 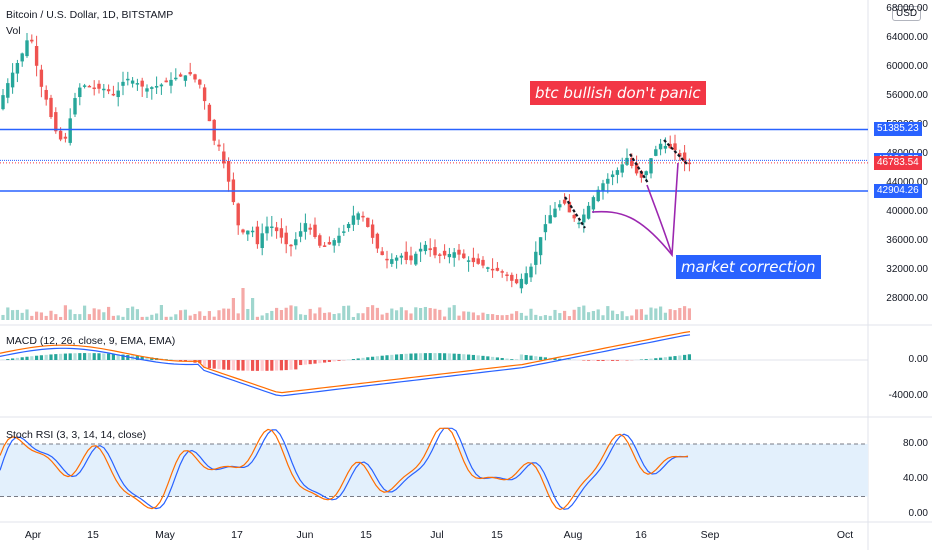 What do you see at coordinates (618, 93) in the screenshot?
I see `bullish-annotation: btc bullish don't panic` at bounding box center [618, 93].